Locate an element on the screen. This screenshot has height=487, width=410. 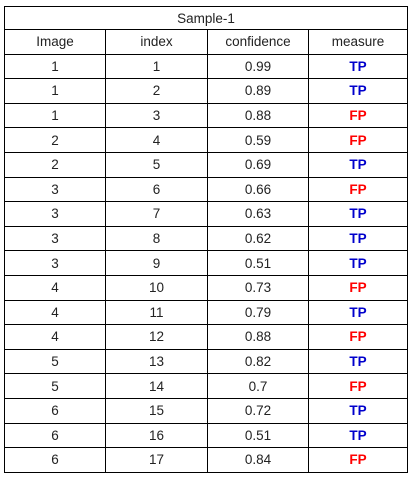
table-row: 3 6 0.66 FP is located at coordinates (206, 189).